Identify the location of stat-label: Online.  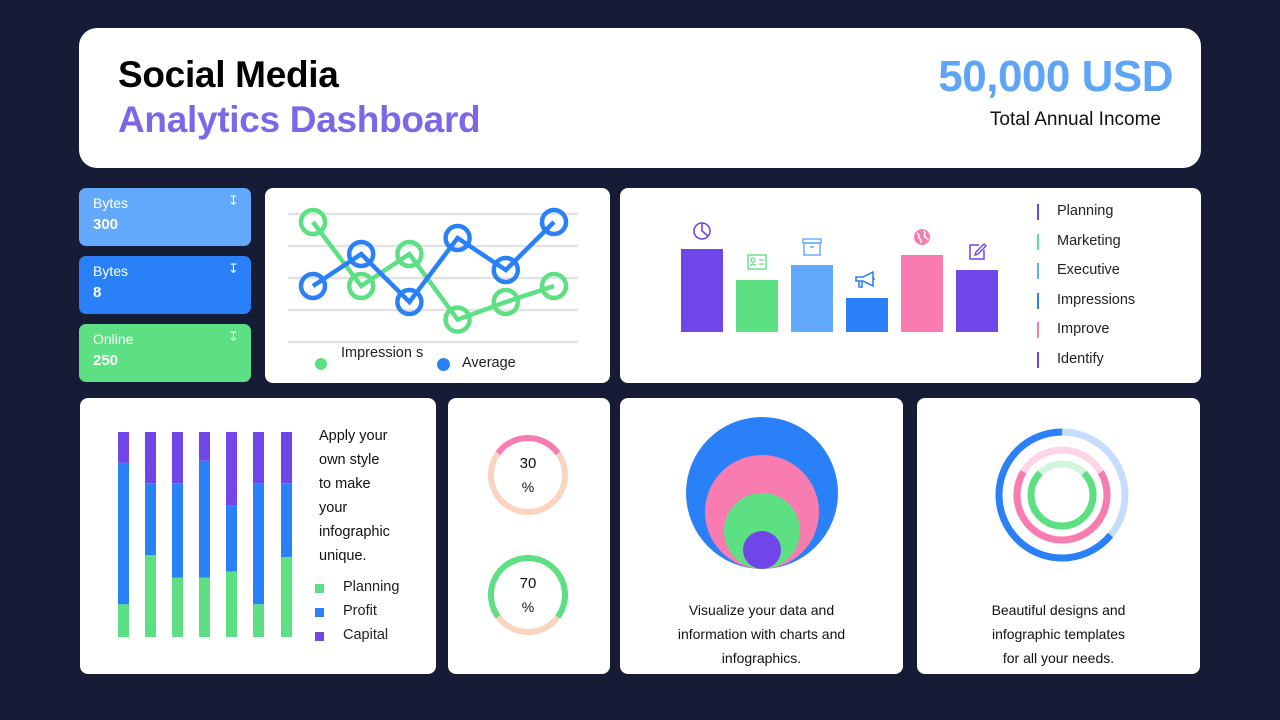
(113, 339).